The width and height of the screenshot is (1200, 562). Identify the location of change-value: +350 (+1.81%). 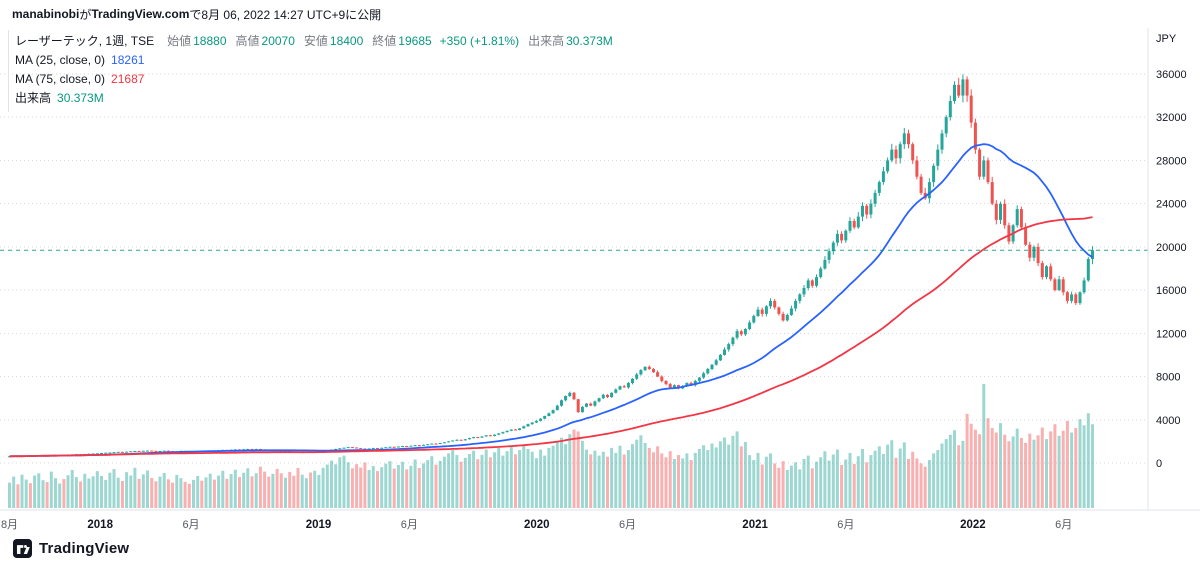
(479, 41).